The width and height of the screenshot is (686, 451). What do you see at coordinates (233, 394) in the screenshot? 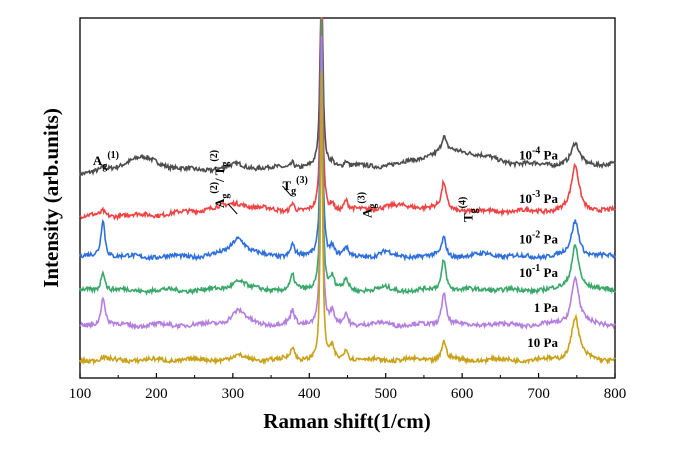
I see `x-tick-label-300: 300` at bounding box center [233, 394].